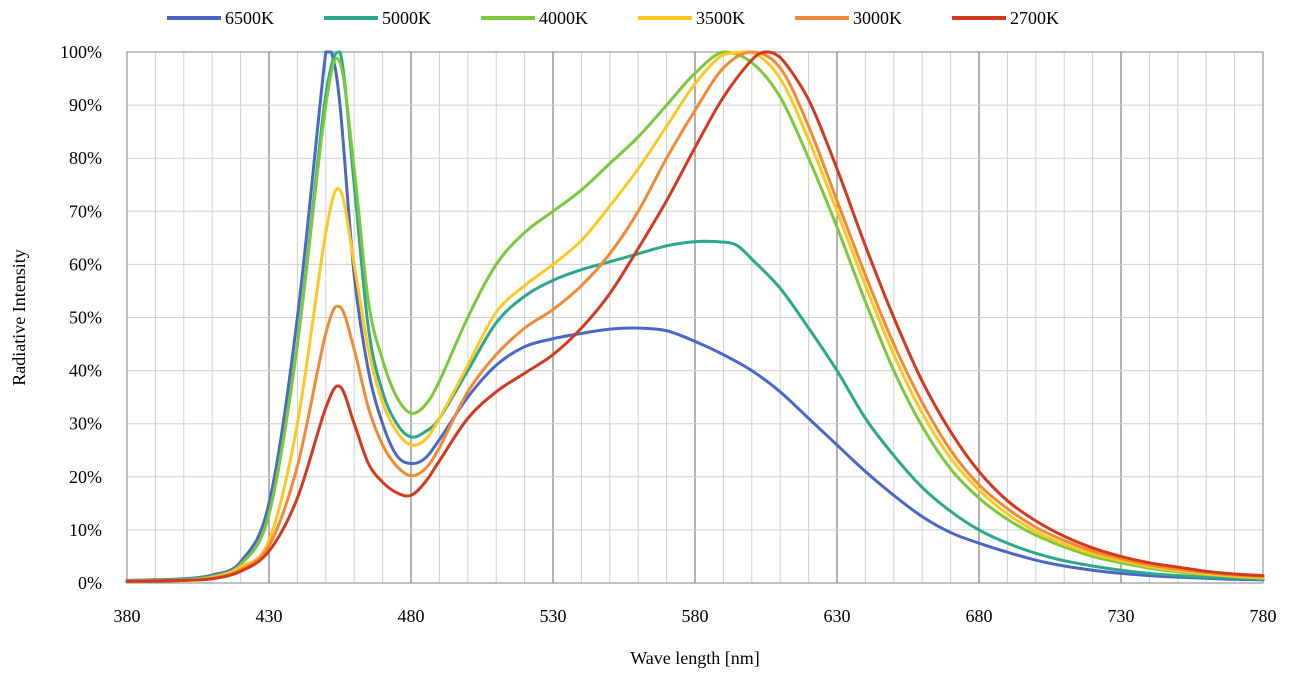 The height and width of the screenshot is (674, 1300). I want to click on x-tick-label: 430, so click(269, 616).